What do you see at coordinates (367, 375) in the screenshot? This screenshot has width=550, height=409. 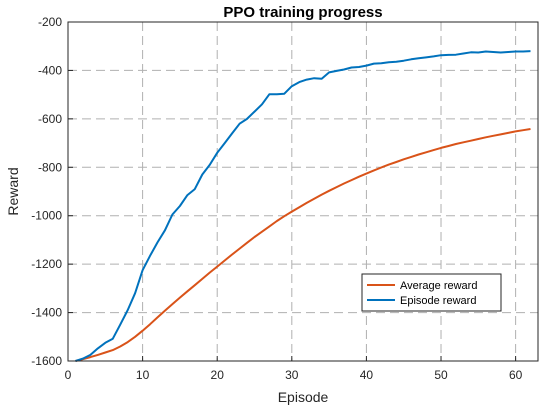 I see `x-tick-label: 40` at bounding box center [367, 375].